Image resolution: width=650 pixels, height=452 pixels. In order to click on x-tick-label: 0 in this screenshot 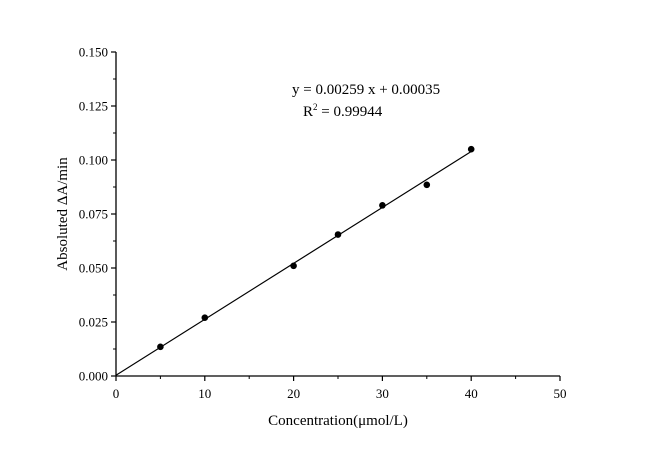, I will do `click(116, 393)`.